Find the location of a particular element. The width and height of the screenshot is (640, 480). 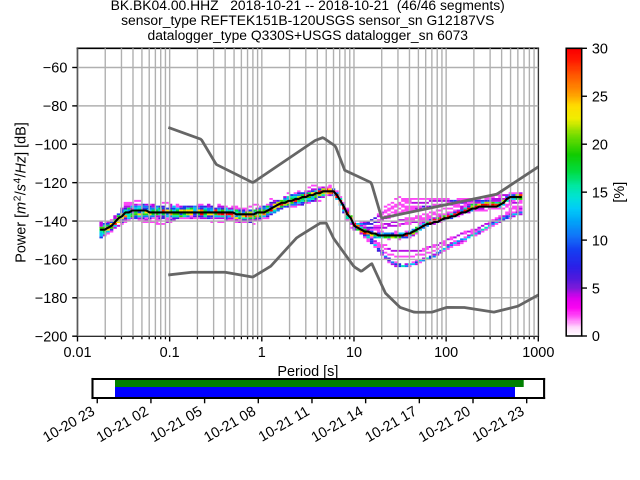

svg-text: −200 is located at coordinates (51, 337).